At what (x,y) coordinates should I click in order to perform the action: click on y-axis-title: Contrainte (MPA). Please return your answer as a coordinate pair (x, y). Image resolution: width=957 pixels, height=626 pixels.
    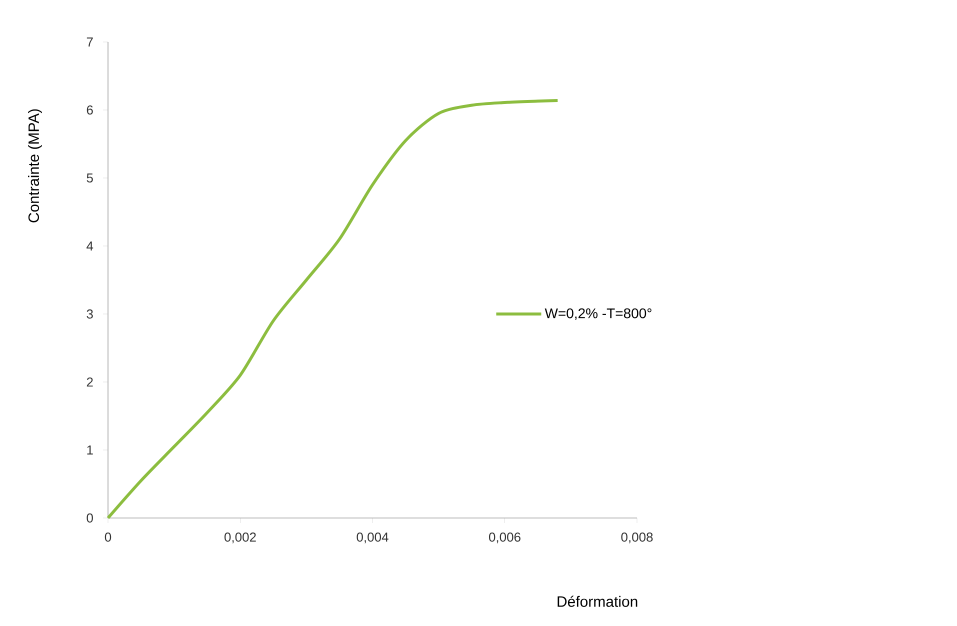
    Looking at the image, I should click on (35, 165).